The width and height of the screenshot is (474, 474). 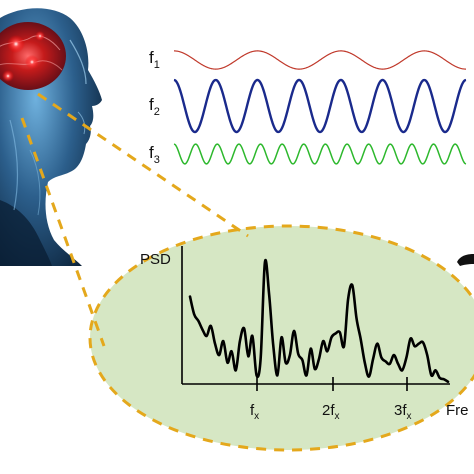 What do you see at coordinates (320, 154) in the screenshot?
I see `wave-f3-line` at bounding box center [320, 154].